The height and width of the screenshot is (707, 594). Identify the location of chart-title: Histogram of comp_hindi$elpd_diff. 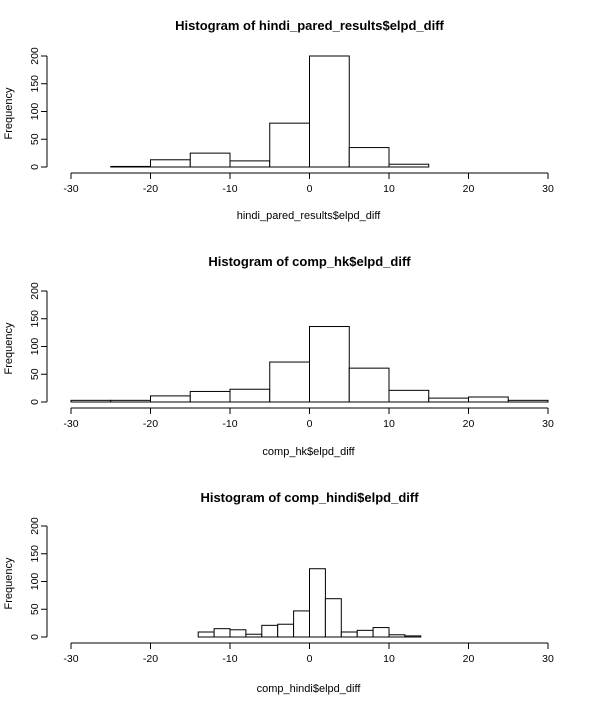
(309, 497).